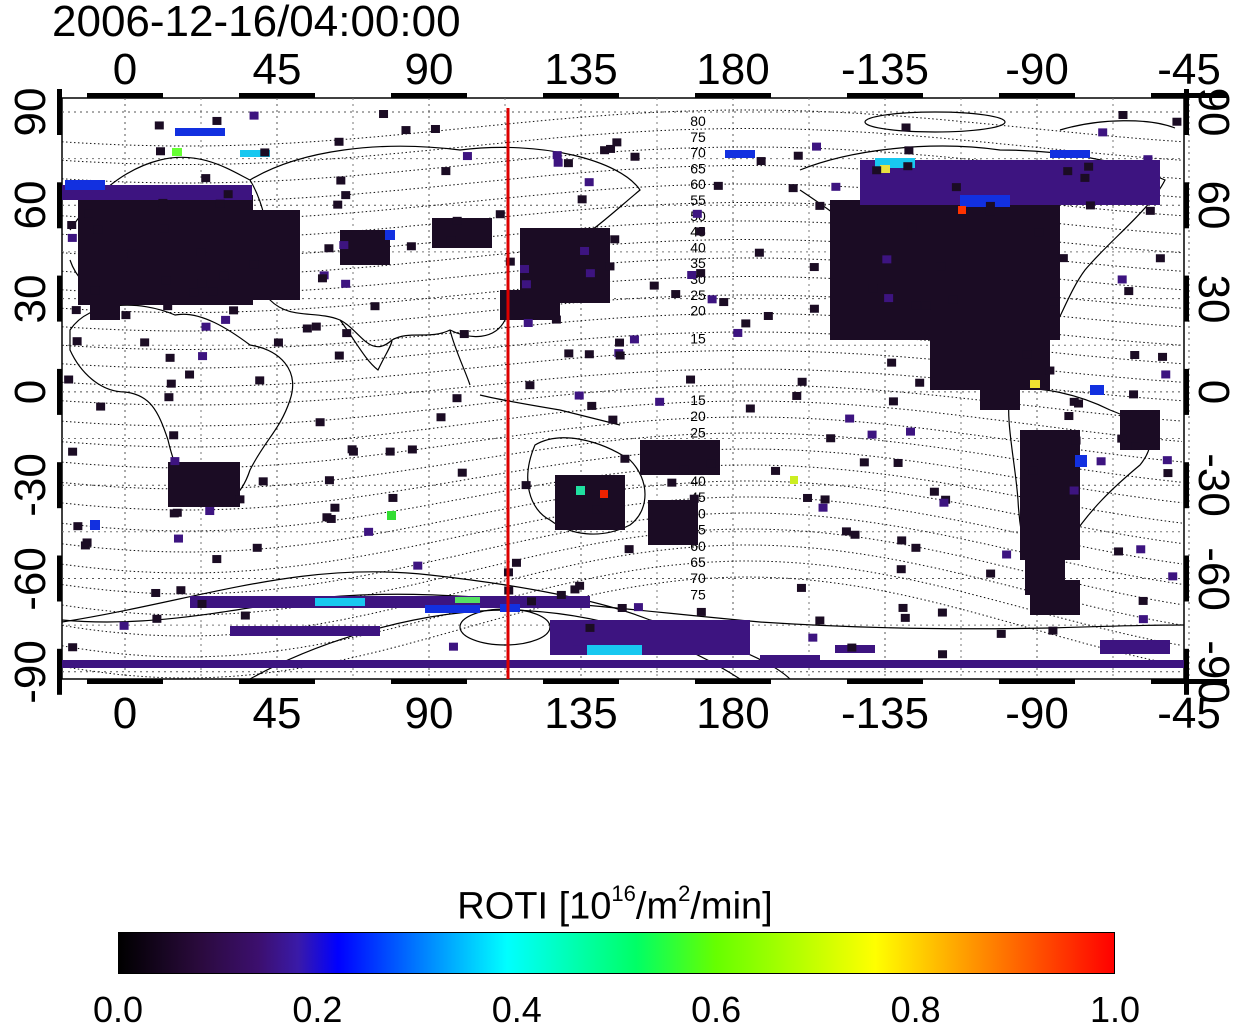 This screenshot has height=1030, width=1240. I want to click on right-lat-tick: -90, so click(1213, 672).